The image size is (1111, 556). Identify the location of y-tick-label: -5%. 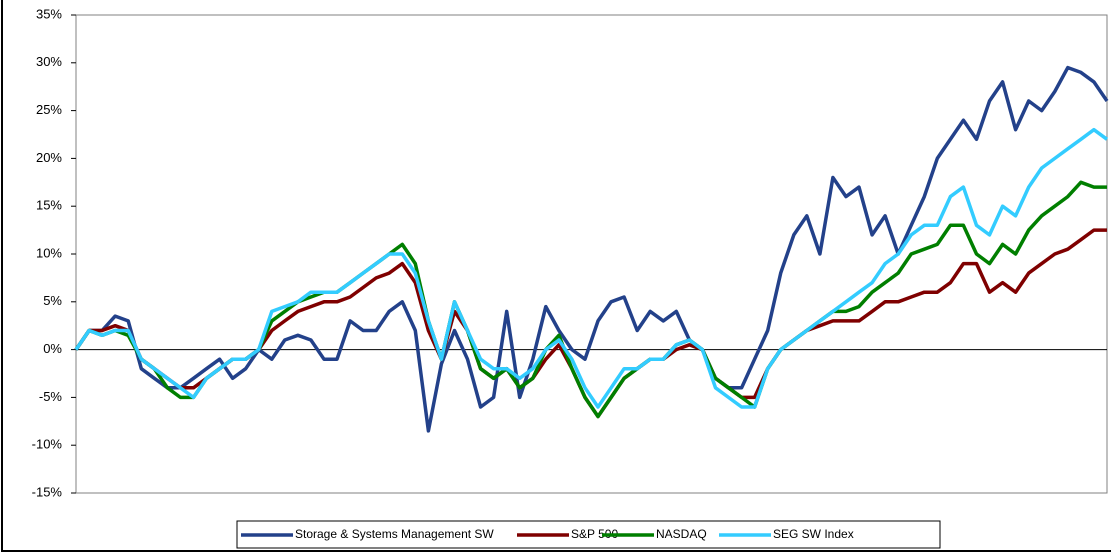
(51, 396).